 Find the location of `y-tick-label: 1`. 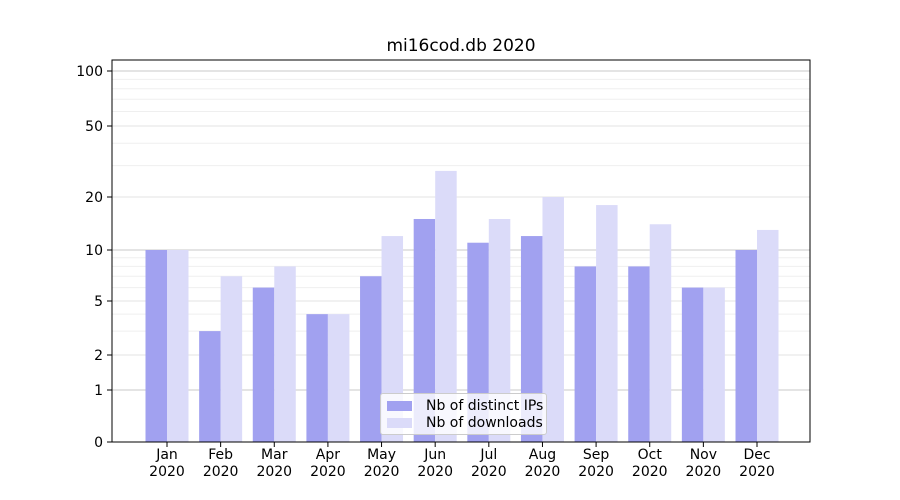

y-tick-label: 1 is located at coordinates (98, 391).